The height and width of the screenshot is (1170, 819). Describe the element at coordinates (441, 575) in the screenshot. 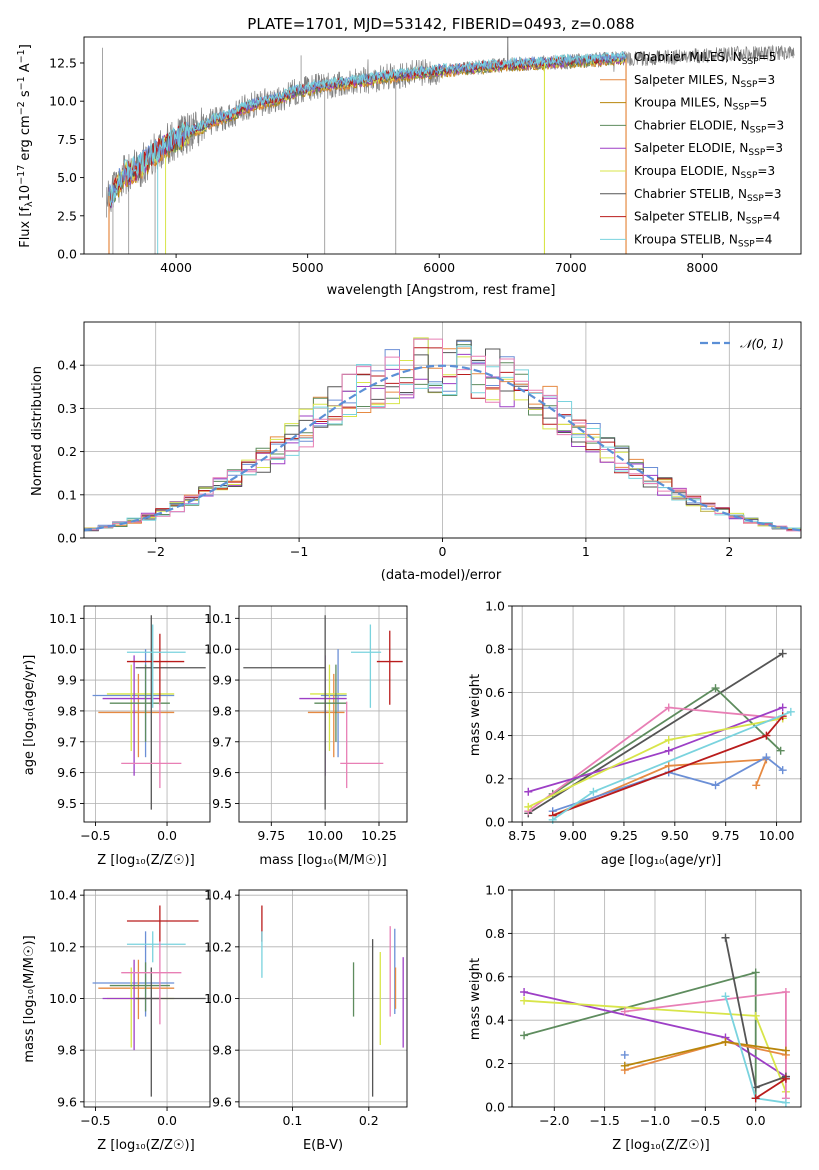

I see `residual-xlabel: (data-model)/error` at that location.